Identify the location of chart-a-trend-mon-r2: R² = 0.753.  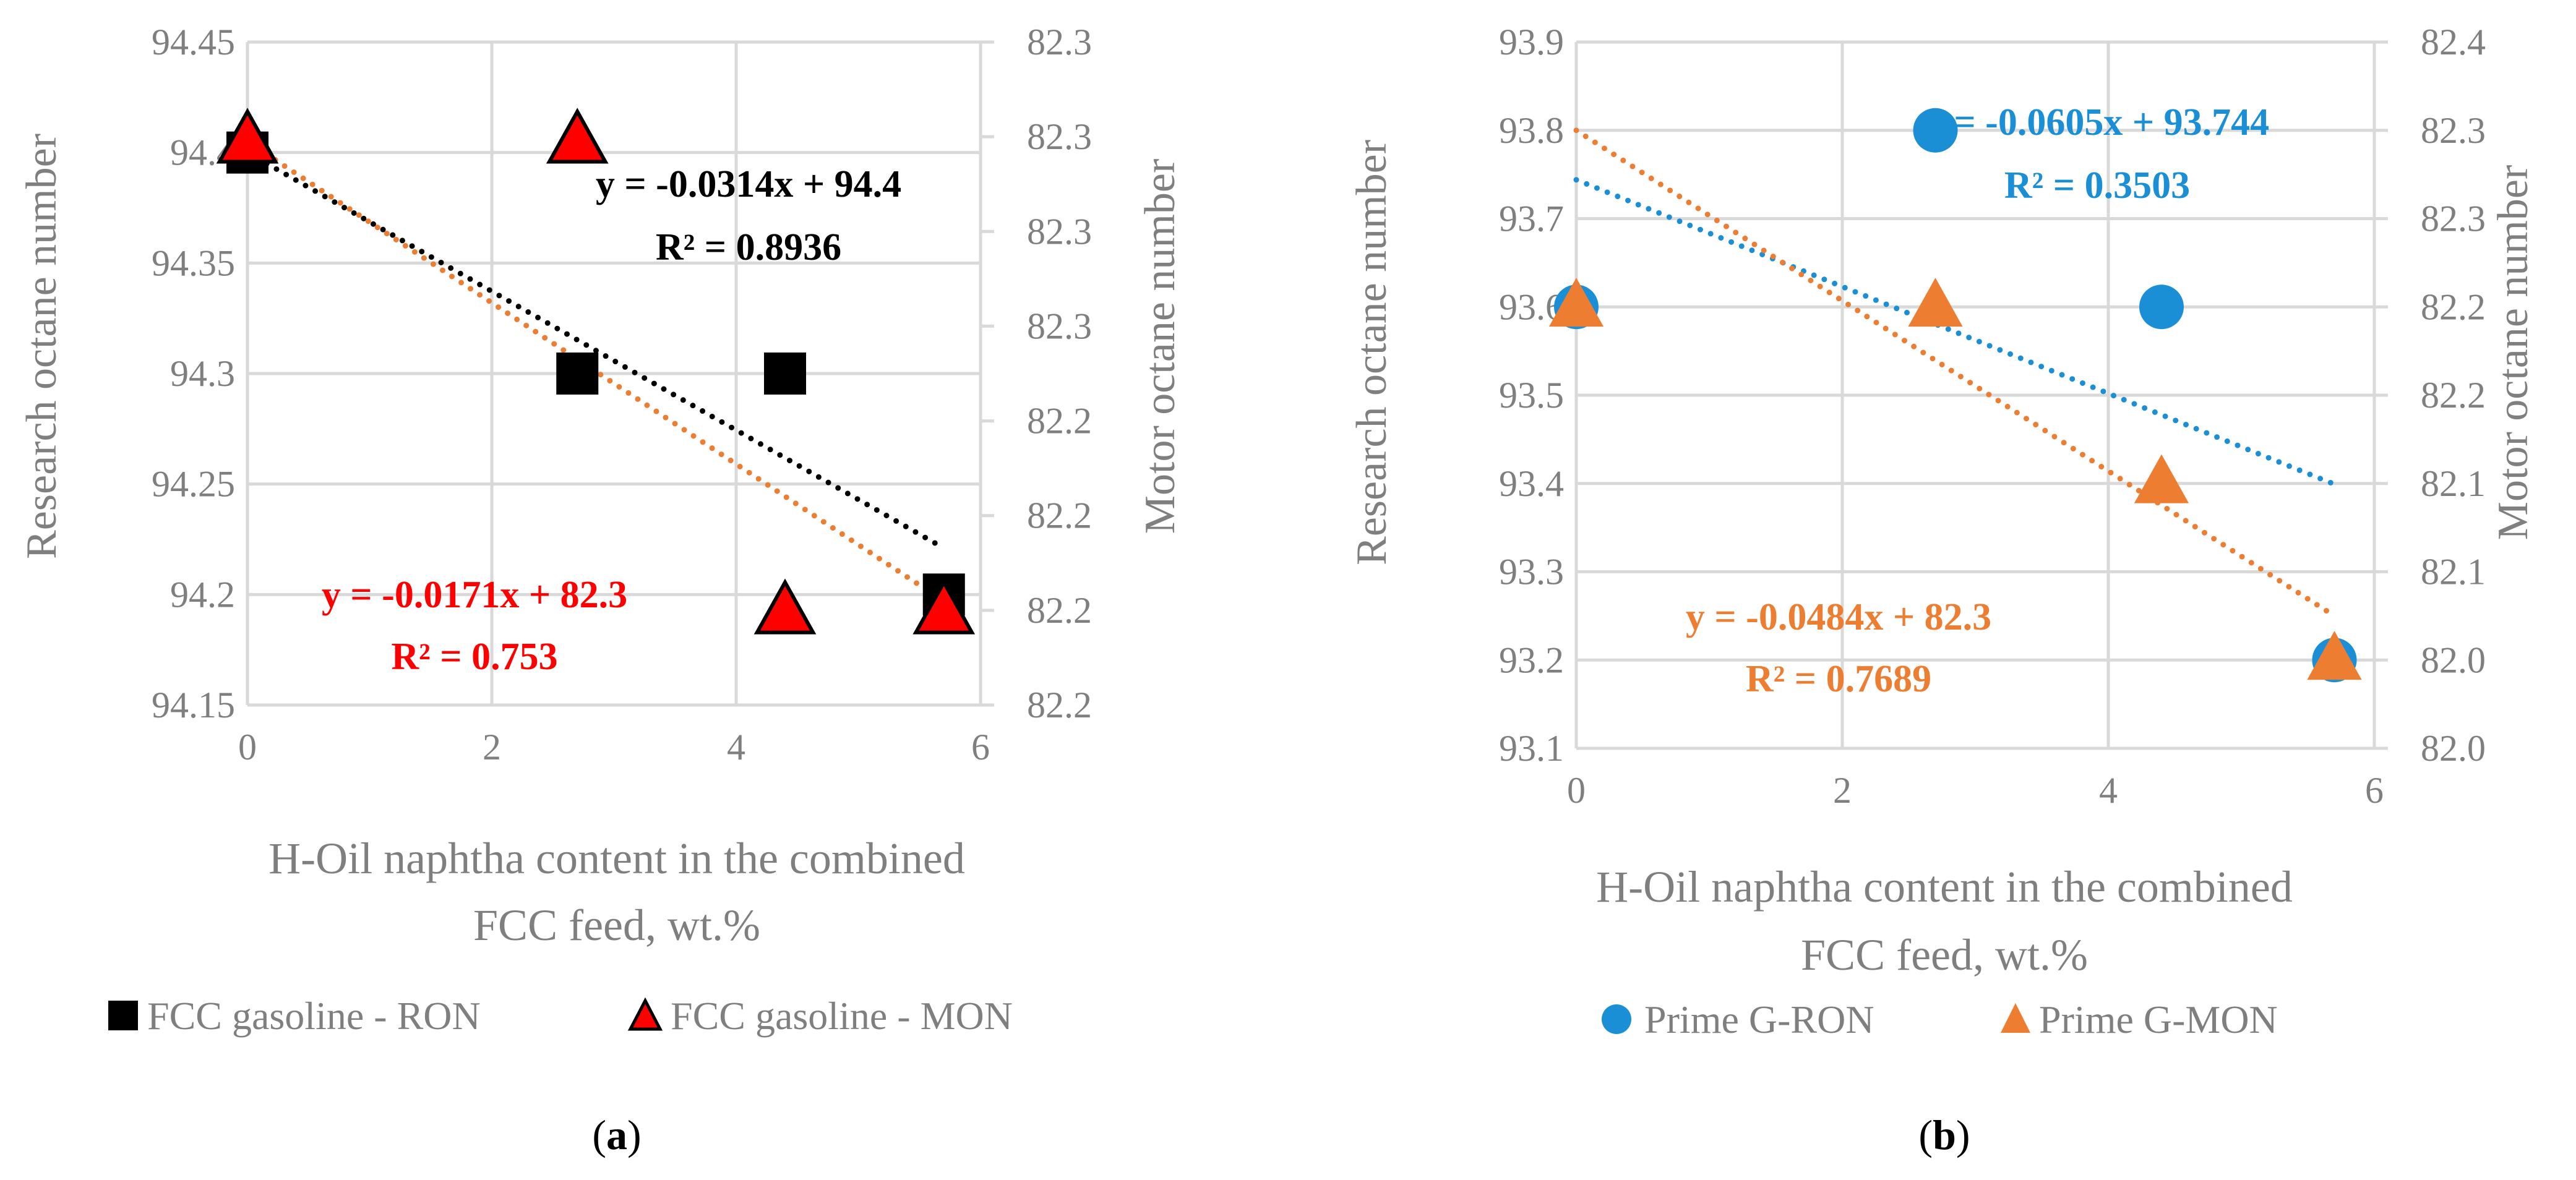
(474, 657).